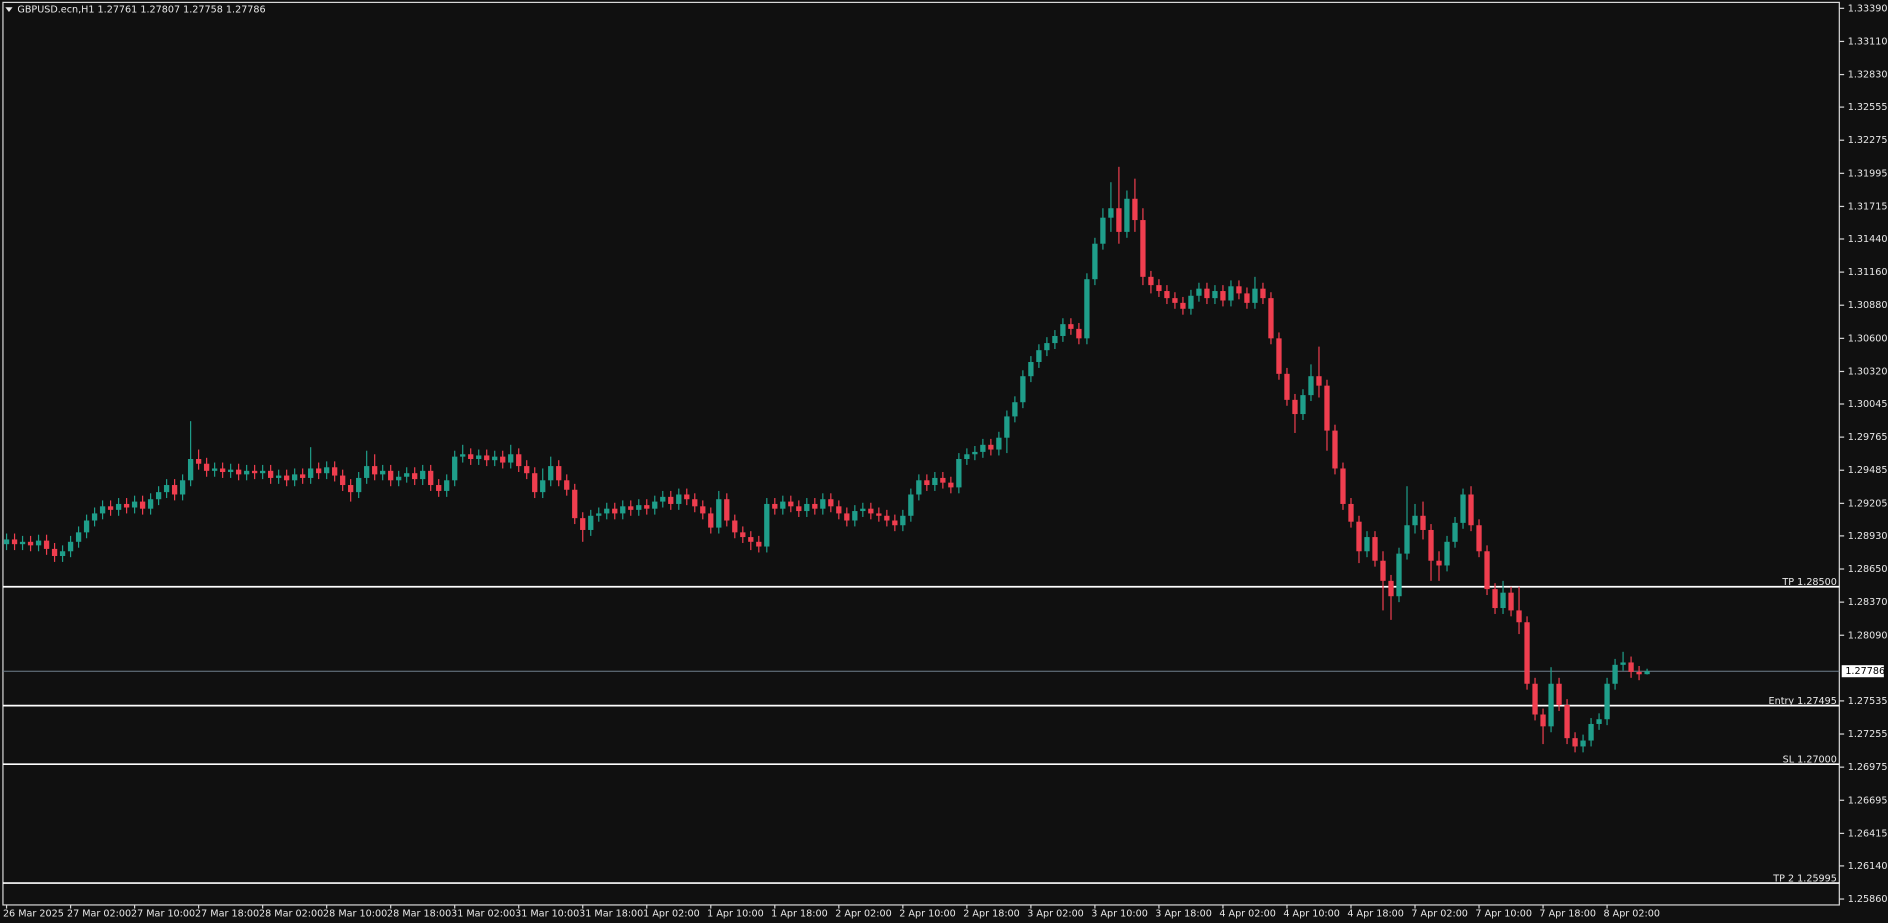 The width and height of the screenshot is (1888, 923). Describe the element at coordinates (1311, 913) in the screenshot. I see `x-tick-label: 4 Apr 10:00` at that location.